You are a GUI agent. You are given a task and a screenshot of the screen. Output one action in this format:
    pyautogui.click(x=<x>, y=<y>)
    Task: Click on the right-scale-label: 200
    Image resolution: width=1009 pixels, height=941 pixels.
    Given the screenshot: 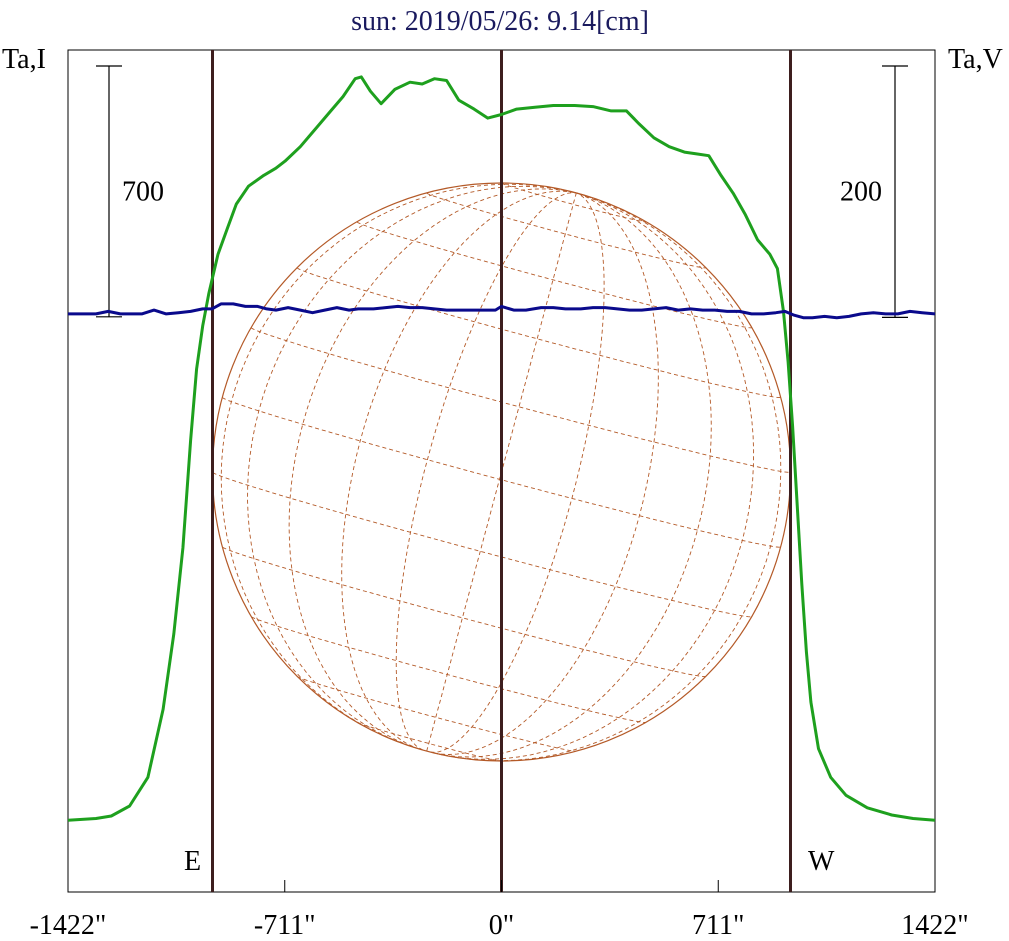 What is the action you would take?
    pyautogui.click(x=861, y=192)
    